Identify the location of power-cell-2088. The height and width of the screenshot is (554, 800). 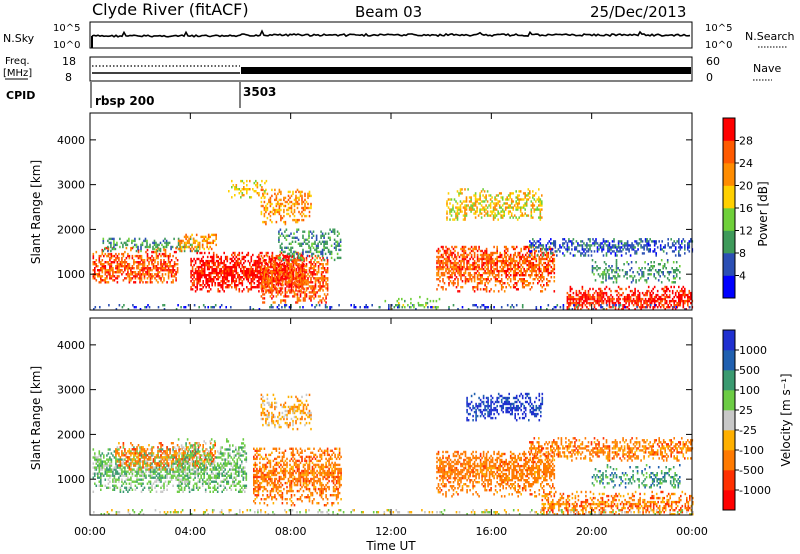
(294, 254).